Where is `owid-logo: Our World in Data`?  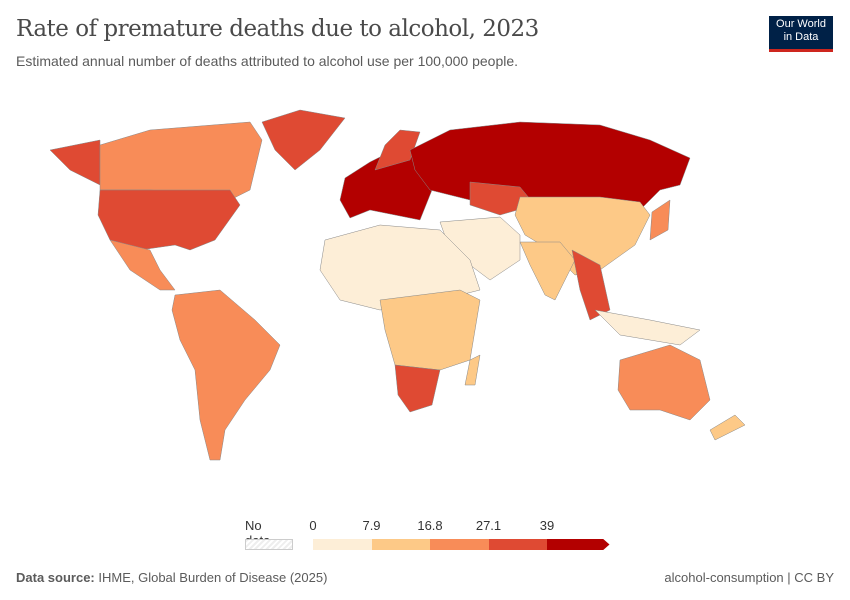 owid-logo: Our World in Data is located at coordinates (801, 34).